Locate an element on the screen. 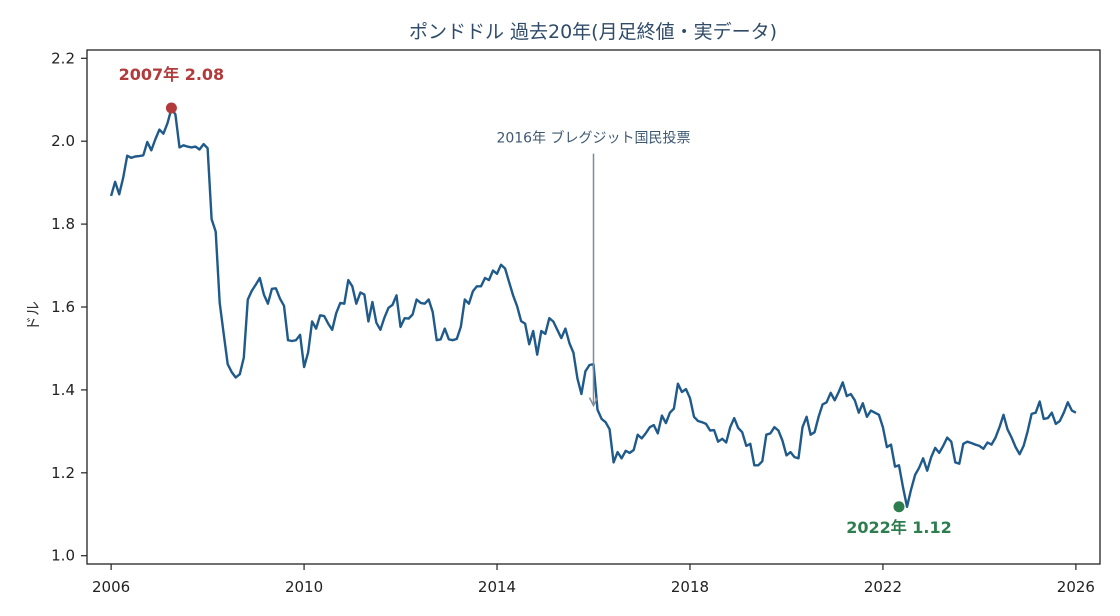  y-tick-label: 1.0 is located at coordinates (63, 556).